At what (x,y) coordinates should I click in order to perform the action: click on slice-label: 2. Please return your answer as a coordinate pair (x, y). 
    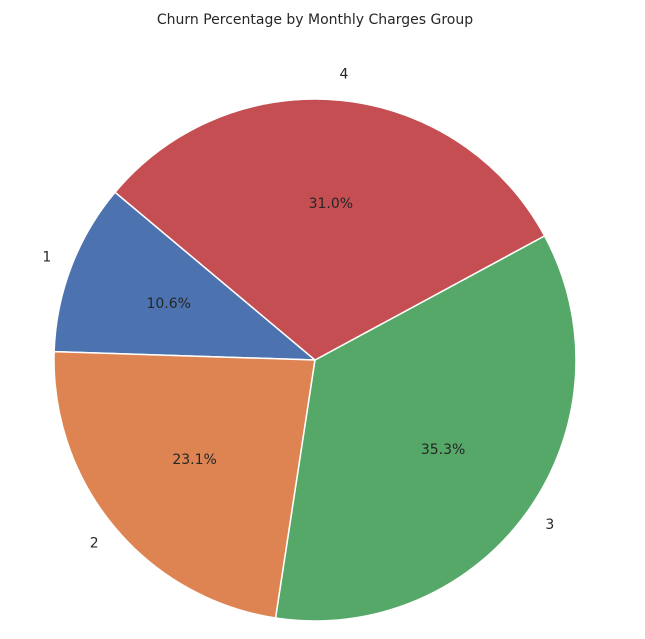
    Looking at the image, I should click on (94, 544).